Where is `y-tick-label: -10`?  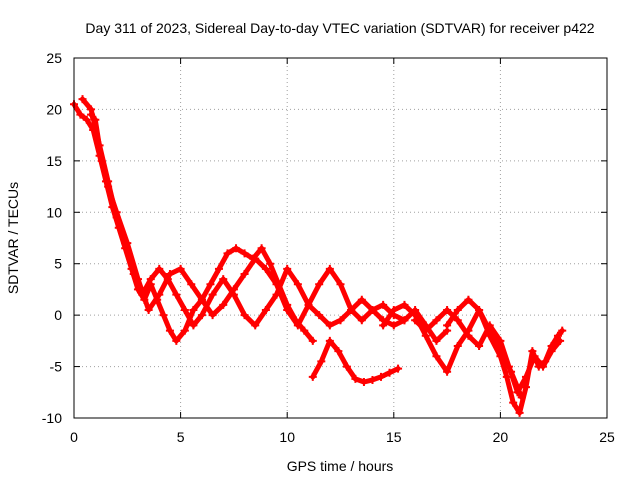 y-tick-label: -10 is located at coordinates (52, 418).